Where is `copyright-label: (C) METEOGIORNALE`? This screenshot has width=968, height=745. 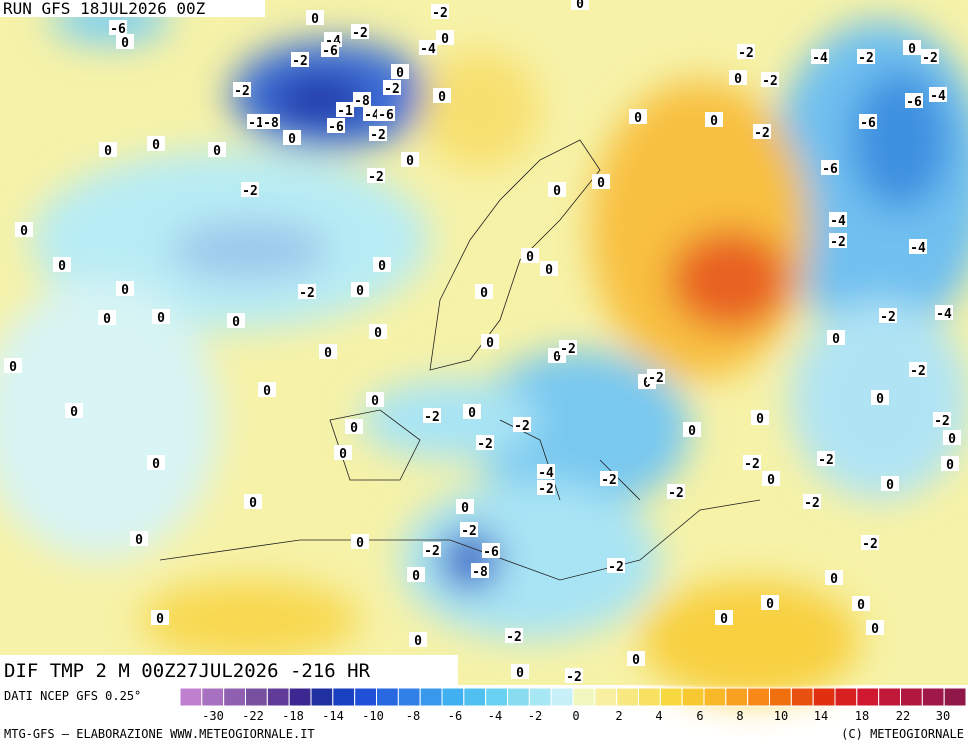 copyright-label: (C) METEOGIORNALE is located at coordinates (902, 734).